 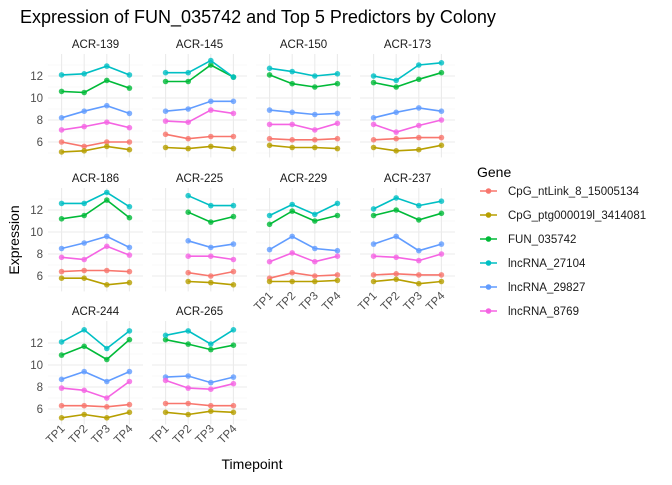 I want to click on legend-label: CpG_ptg000019l_3414081, so click(x=577, y=216).